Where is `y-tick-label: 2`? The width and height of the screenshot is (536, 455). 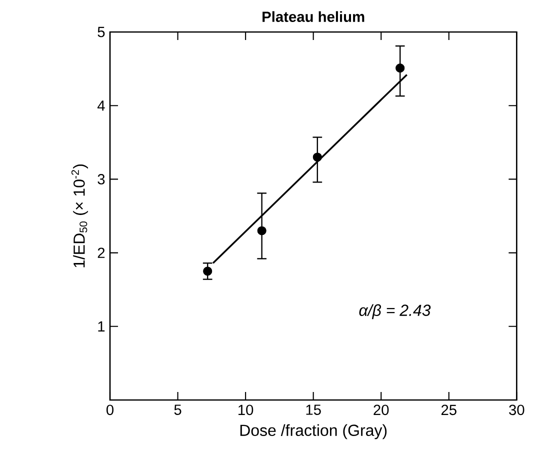 y-tick-label: 2 is located at coordinates (101, 253).